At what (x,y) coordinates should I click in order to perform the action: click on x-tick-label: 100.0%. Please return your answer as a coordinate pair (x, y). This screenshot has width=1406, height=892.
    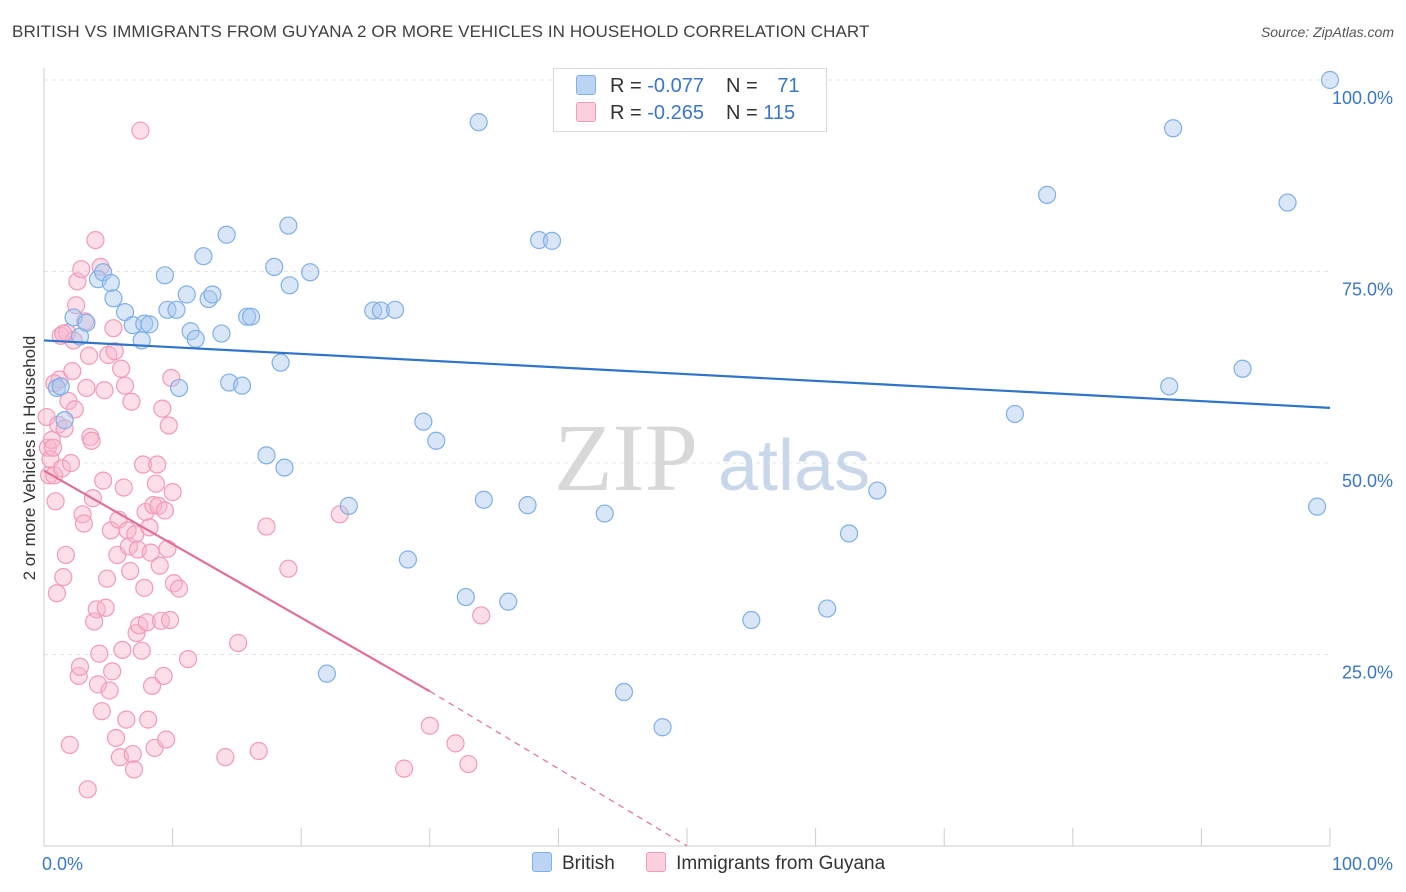
    Looking at the image, I should click on (1362, 864).